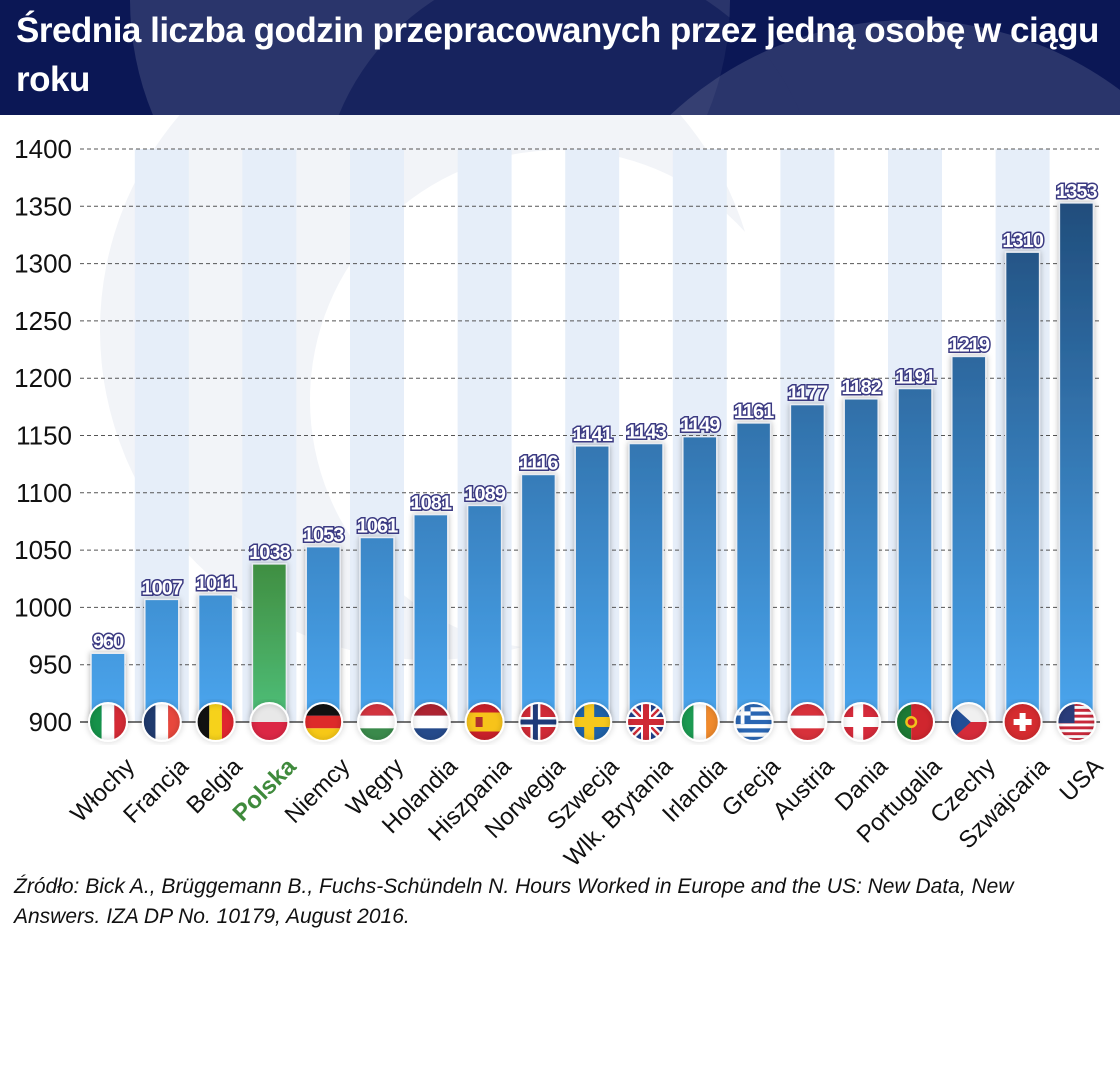 This screenshot has height=1075, width=1120. I want to click on data-label: 1038, so click(269, 553).